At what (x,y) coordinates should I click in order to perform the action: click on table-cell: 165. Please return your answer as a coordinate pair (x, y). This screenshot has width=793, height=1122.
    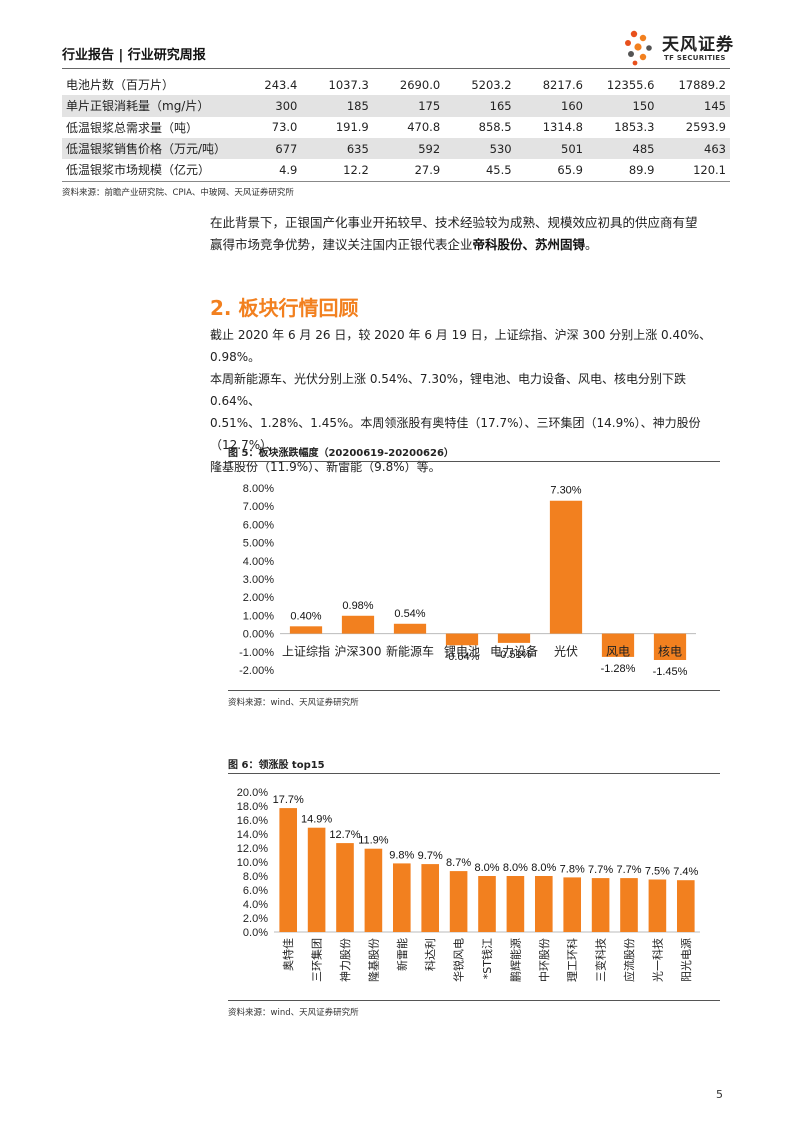
    Looking at the image, I should click on (480, 106).